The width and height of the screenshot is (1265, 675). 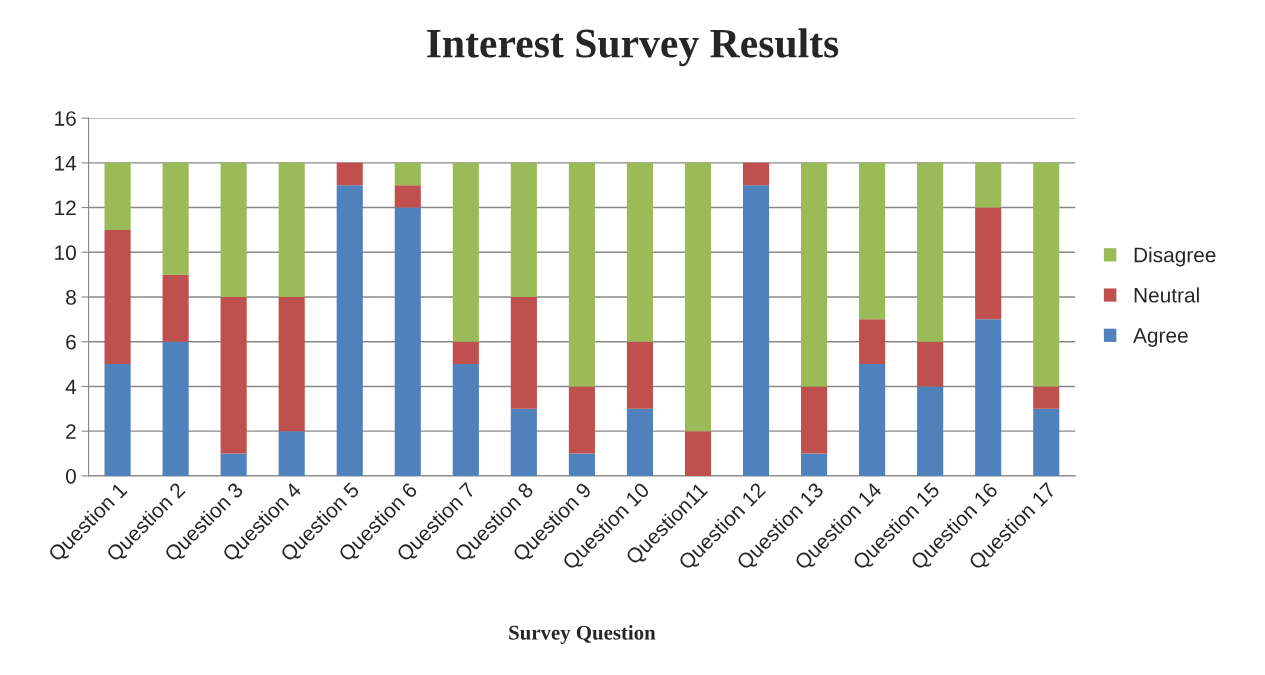 What do you see at coordinates (1166, 295) in the screenshot?
I see `legend-label: Neutral` at bounding box center [1166, 295].